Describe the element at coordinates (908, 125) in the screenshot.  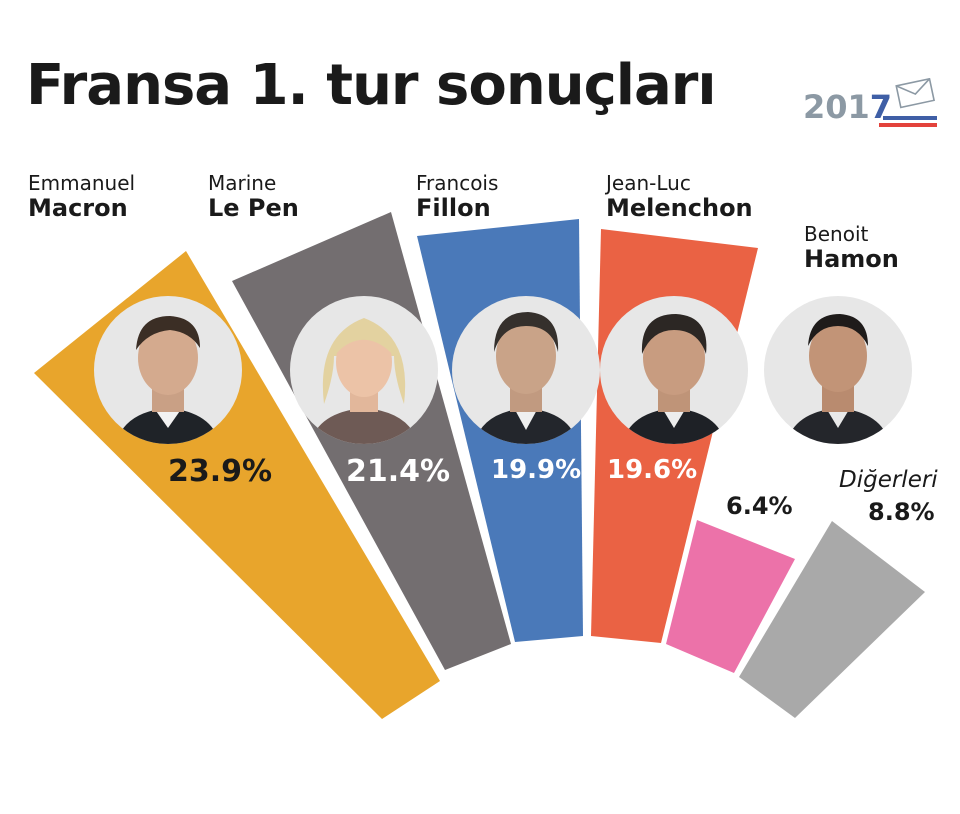
I see `flag-stripe-red` at that location.